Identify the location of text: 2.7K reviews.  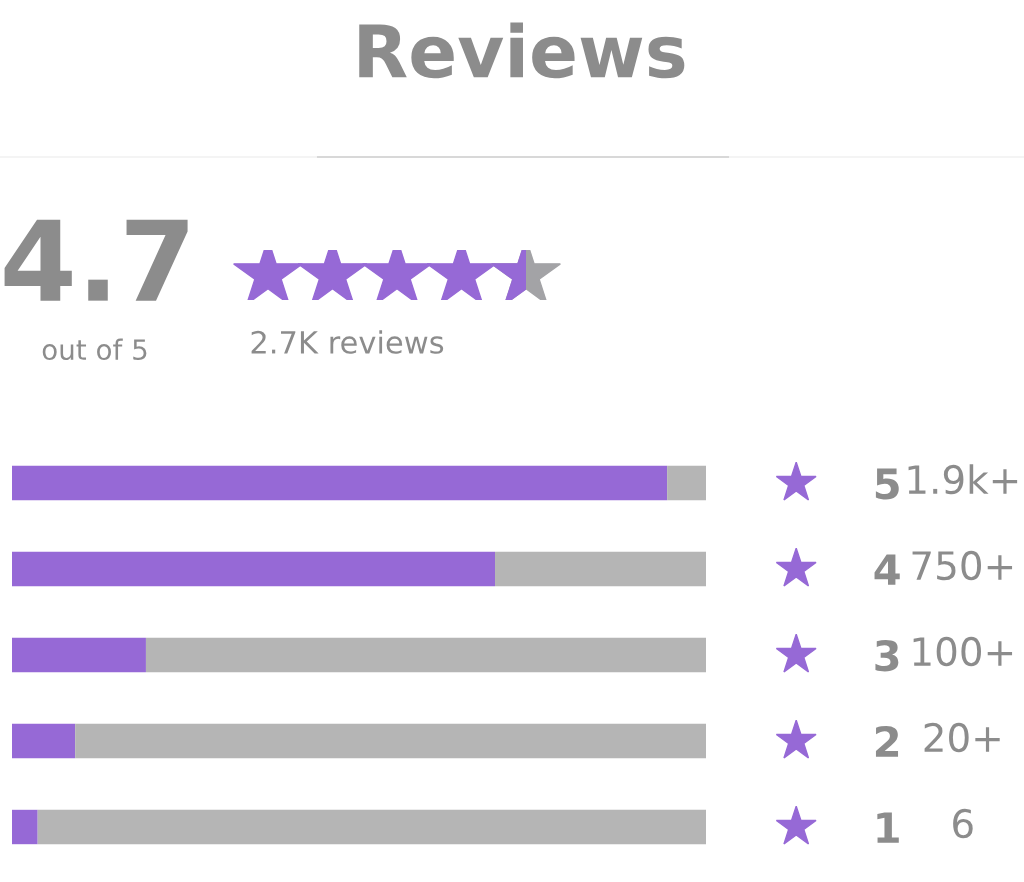
(347, 342).